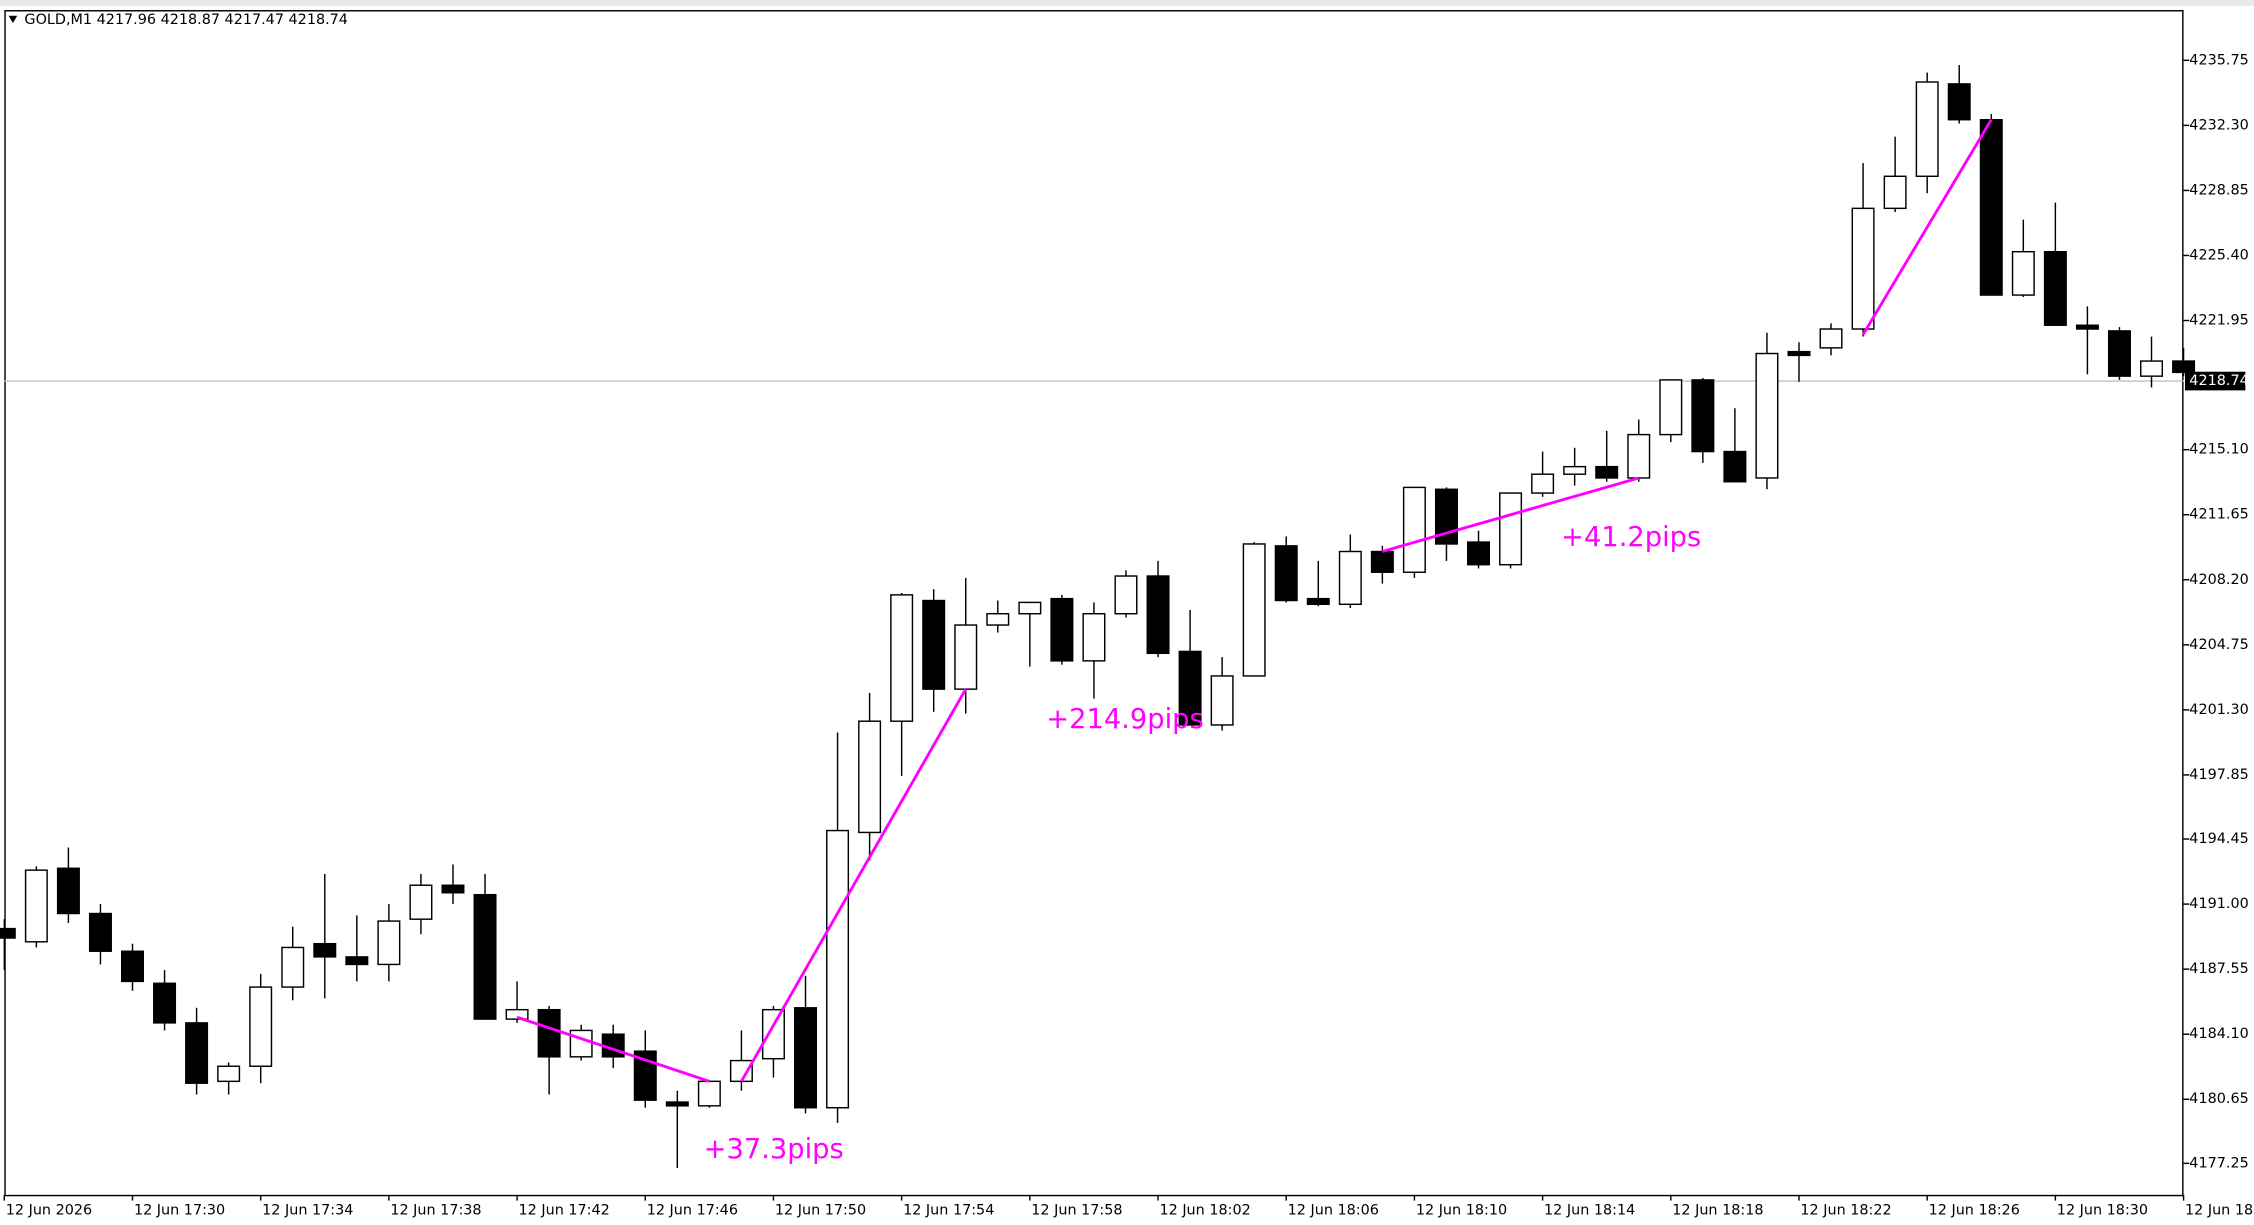 The image size is (2254, 1225). Describe the element at coordinates (2218, 60) in the screenshot. I see `y-tick-label: 4235.75` at that location.